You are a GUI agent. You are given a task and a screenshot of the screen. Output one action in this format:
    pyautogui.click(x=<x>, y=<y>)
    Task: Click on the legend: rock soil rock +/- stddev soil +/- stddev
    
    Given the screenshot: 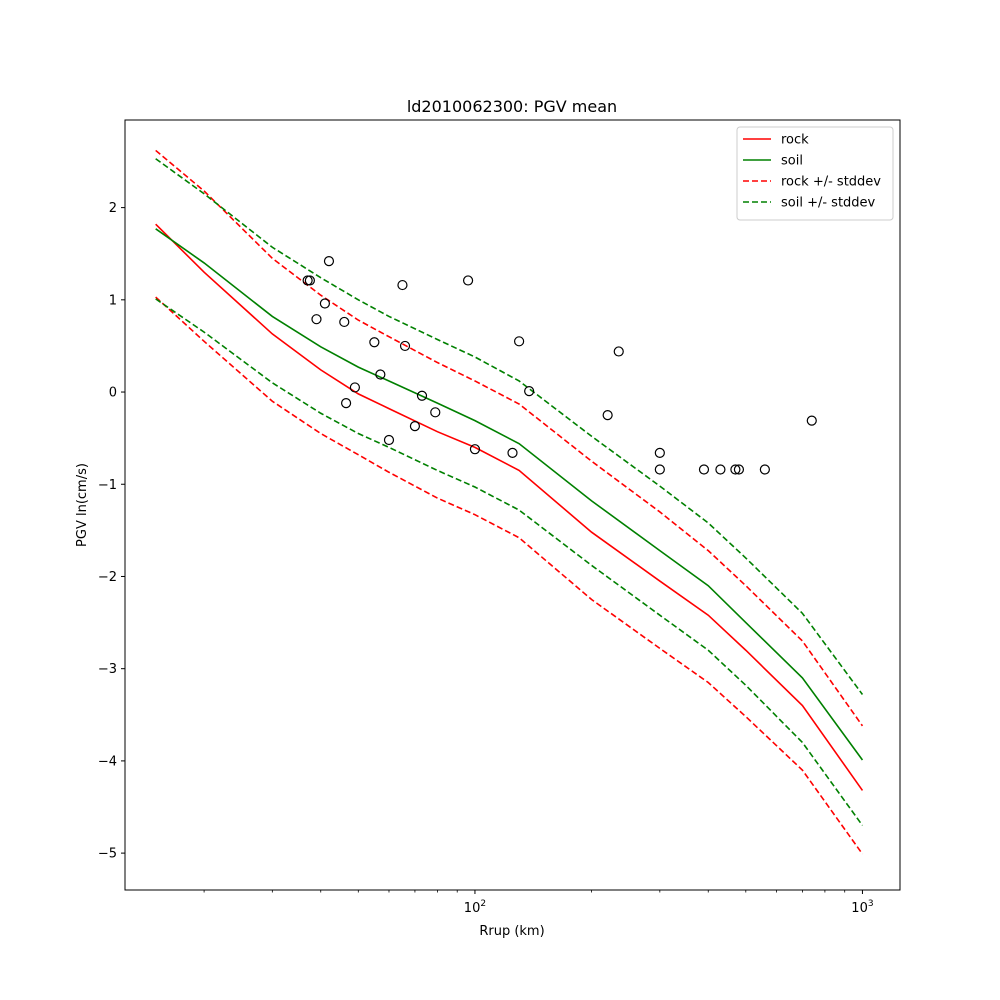 What is the action you would take?
    pyautogui.click(x=815, y=173)
    